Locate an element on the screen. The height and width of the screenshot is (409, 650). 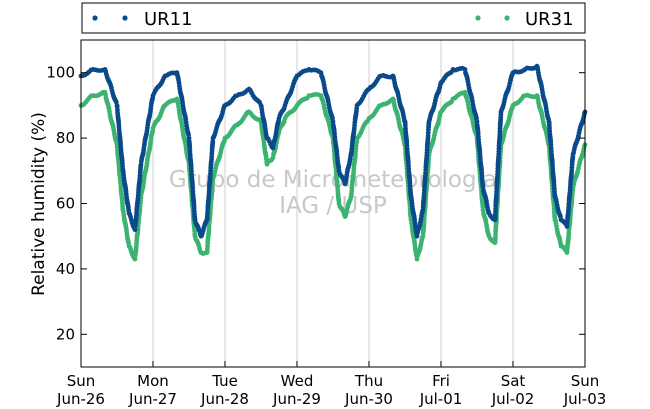
legend-frame is located at coordinates (333, 18).